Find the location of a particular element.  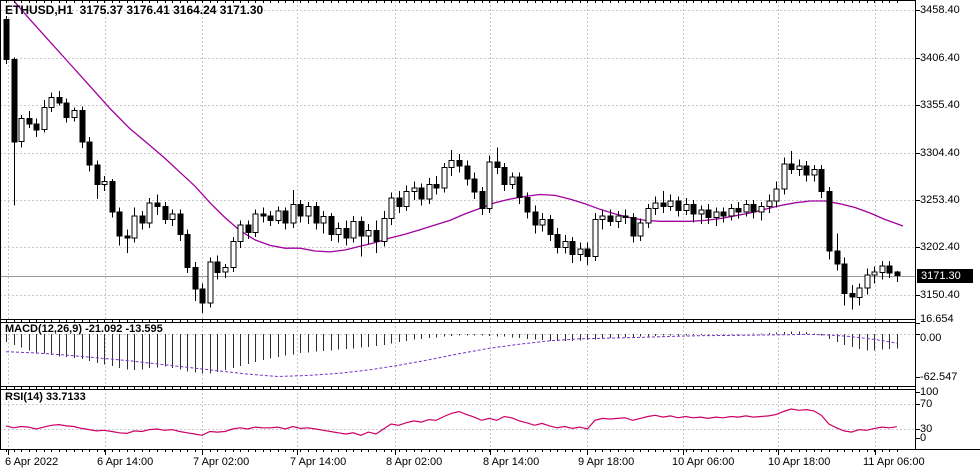

time-axis-label: 10 Apr 06:00 is located at coordinates (703, 462).